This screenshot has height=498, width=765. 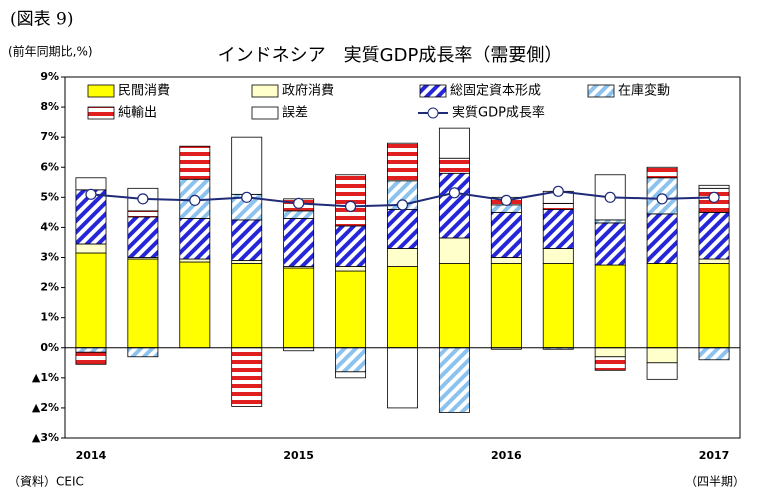 What do you see at coordinates (715, 482) in the screenshot?
I see `x-axis-label: （四半期）` at bounding box center [715, 482].